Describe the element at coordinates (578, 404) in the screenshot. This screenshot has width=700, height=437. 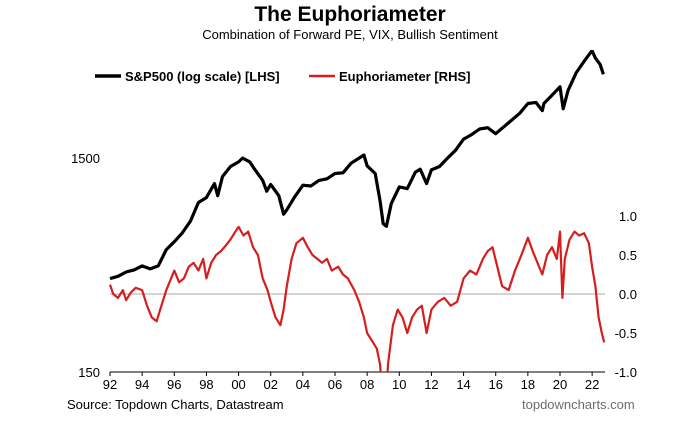
I see `brand-watermark: topdowncharts.com` at that location.